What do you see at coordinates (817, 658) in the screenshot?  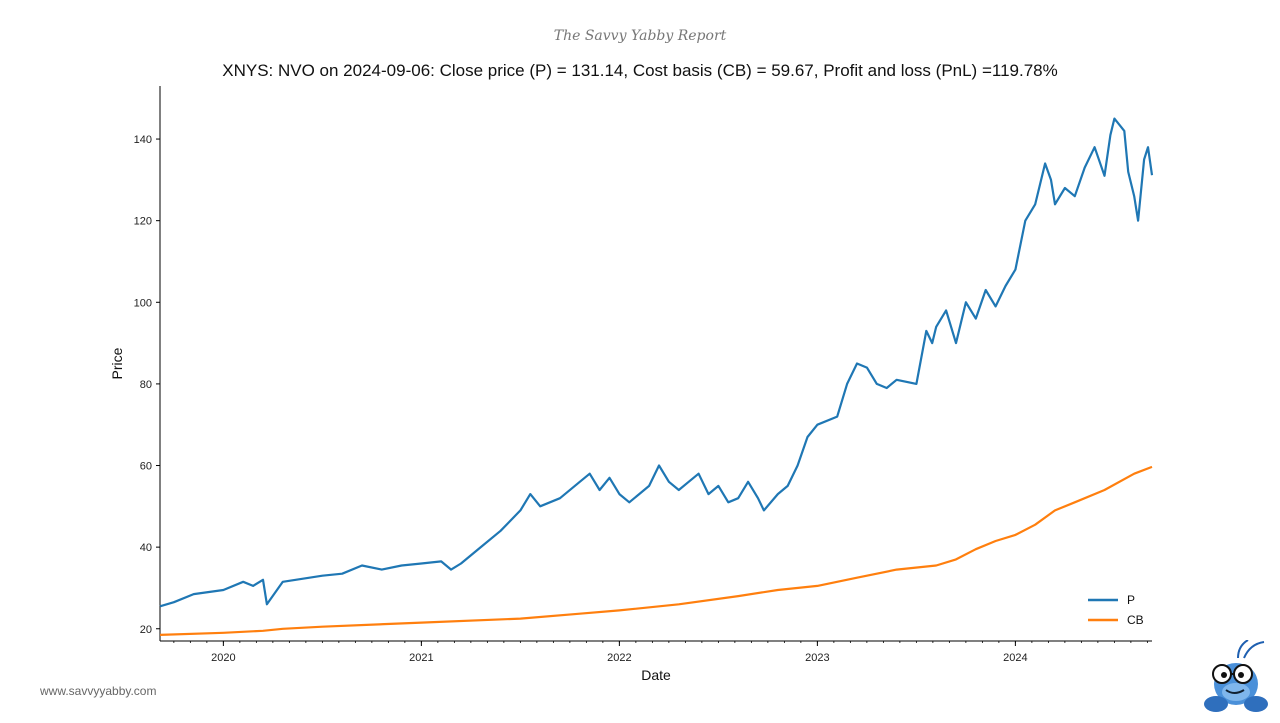 I see `x-tick-label: 2023` at bounding box center [817, 658].